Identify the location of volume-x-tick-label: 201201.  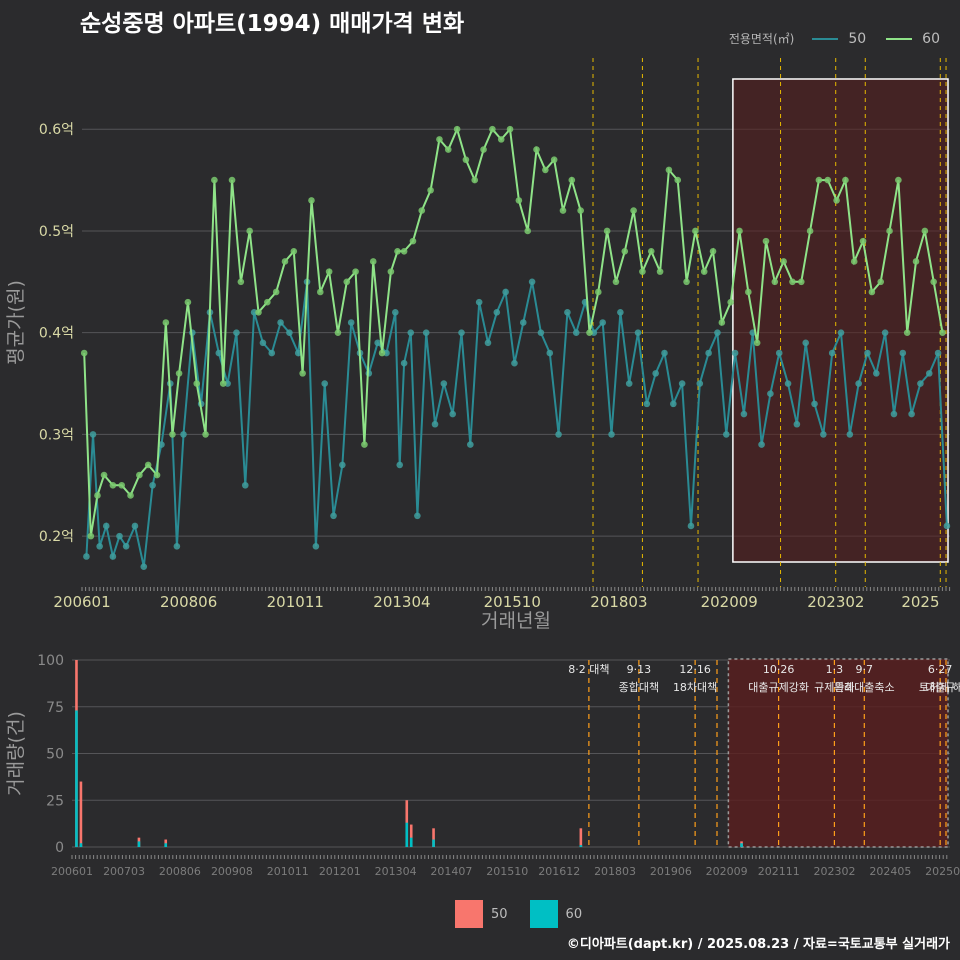
(340, 871).